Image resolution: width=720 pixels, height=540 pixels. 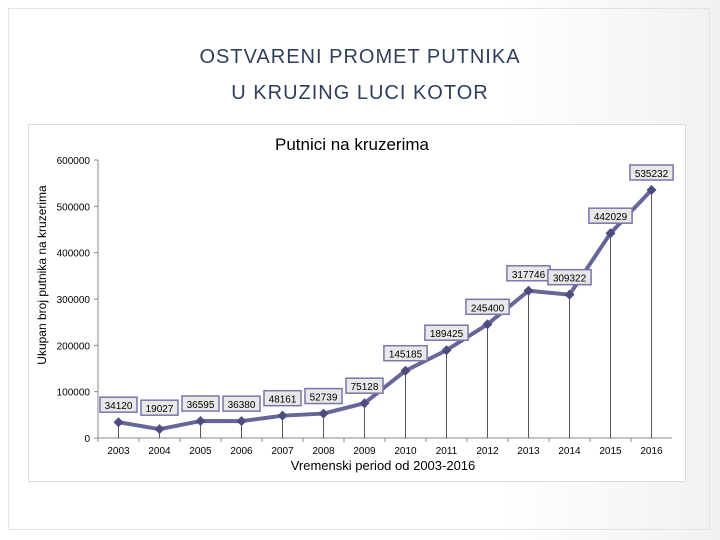 I want to click on data-label: 535232, so click(x=651, y=172).